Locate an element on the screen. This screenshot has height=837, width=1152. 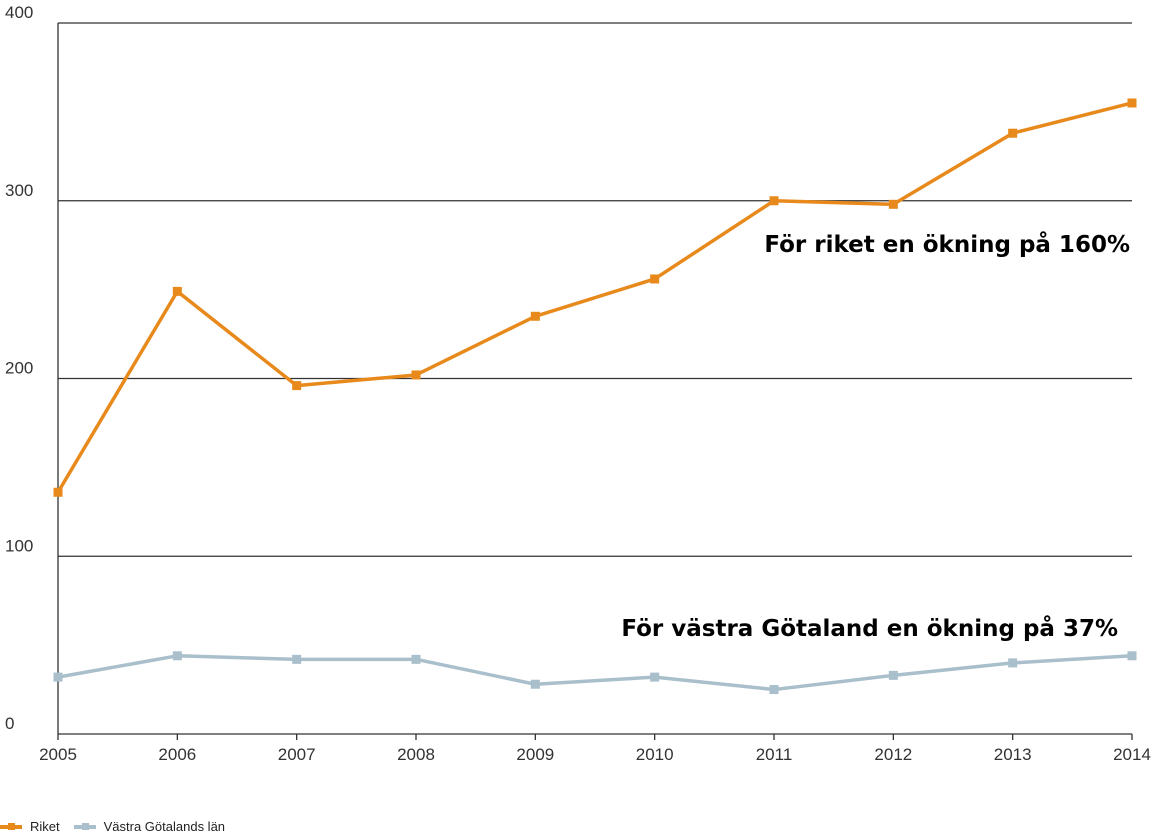
x-tick-label: 2005 is located at coordinates (58, 754).